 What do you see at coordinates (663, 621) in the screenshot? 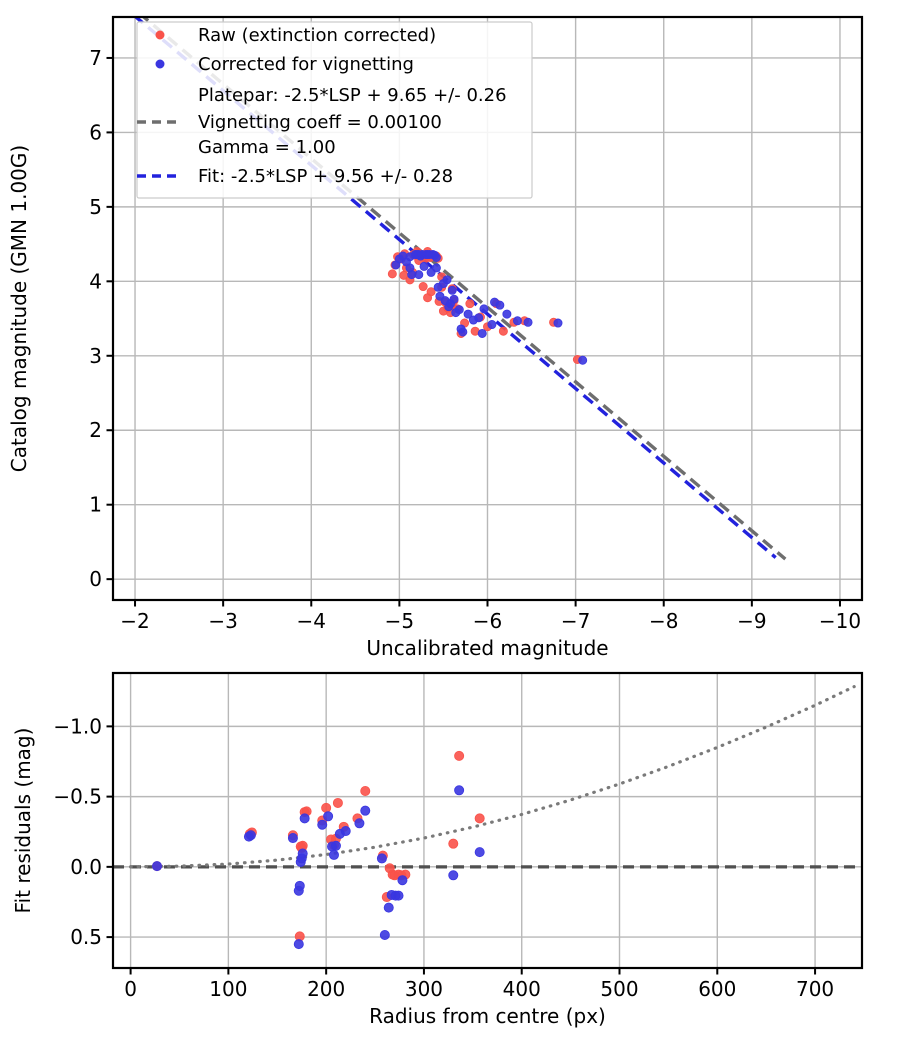
I see `x-tick-label: −8` at bounding box center [663, 621].